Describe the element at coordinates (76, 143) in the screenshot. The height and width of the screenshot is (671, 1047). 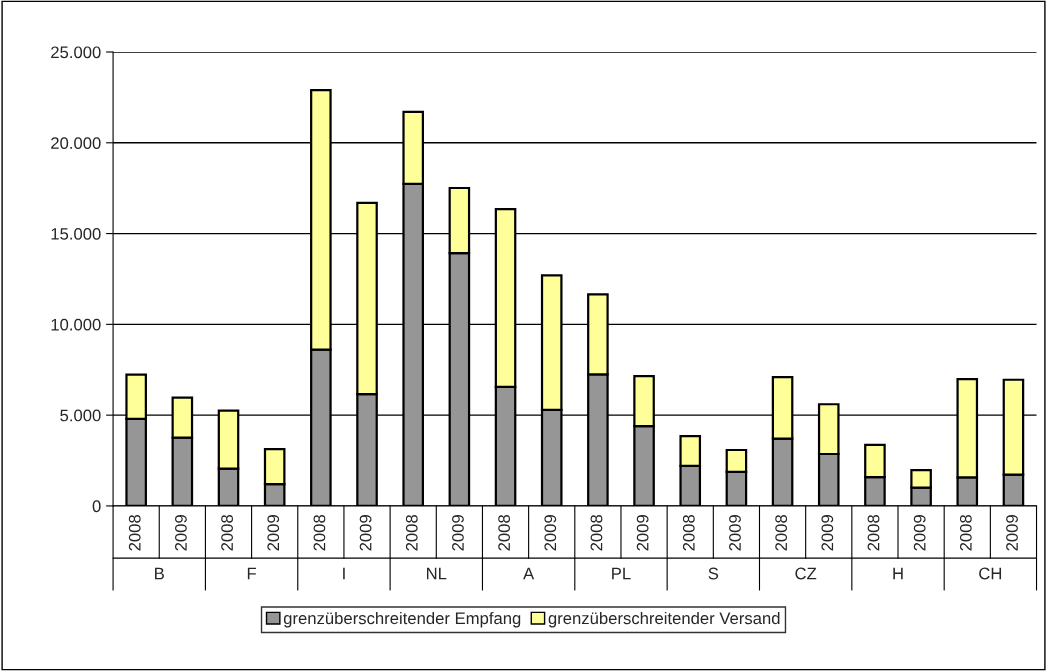
I see `y-tick-label: 20.000` at that location.